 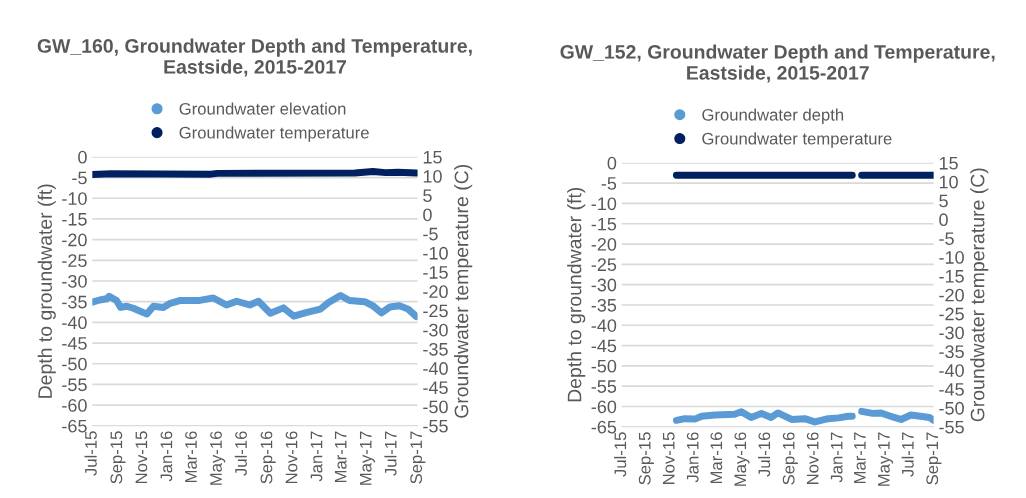 What do you see at coordinates (262, 108) in the screenshot?
I see `legend-label: Groundwater elevation` at bounding box center [262, 108].